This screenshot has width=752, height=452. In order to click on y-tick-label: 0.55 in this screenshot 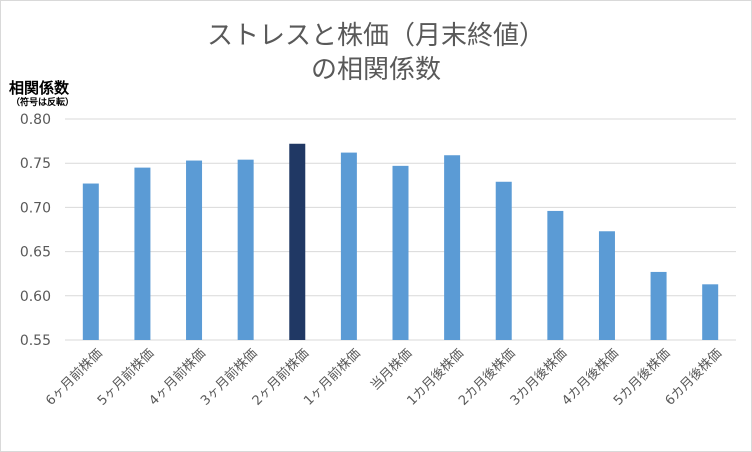, I will do `click(35, 341)`.